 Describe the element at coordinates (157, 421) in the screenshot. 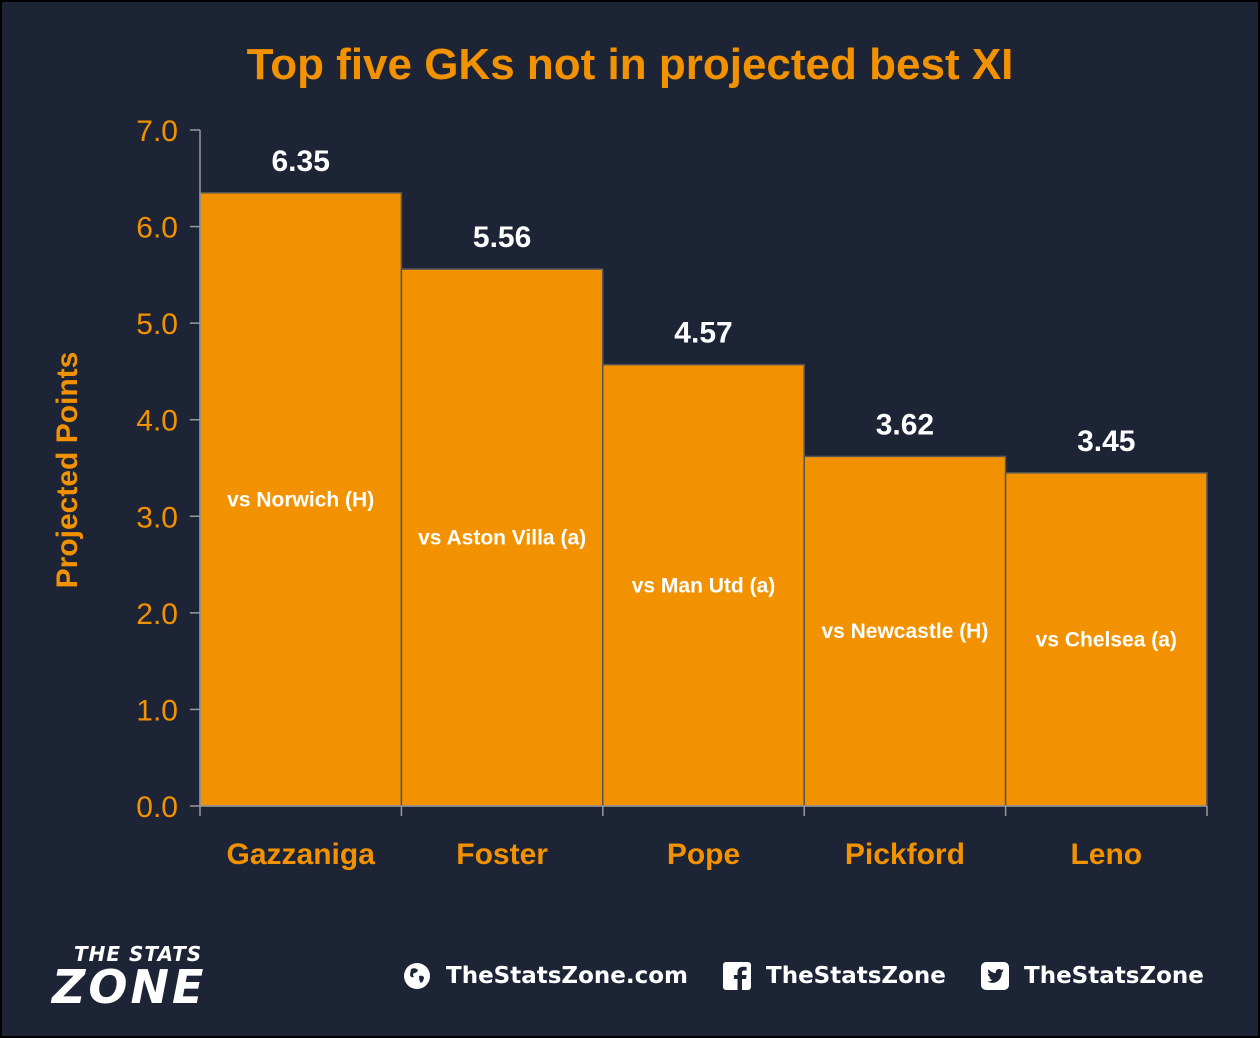

I see `y-tick-label: 4.0` at that location.